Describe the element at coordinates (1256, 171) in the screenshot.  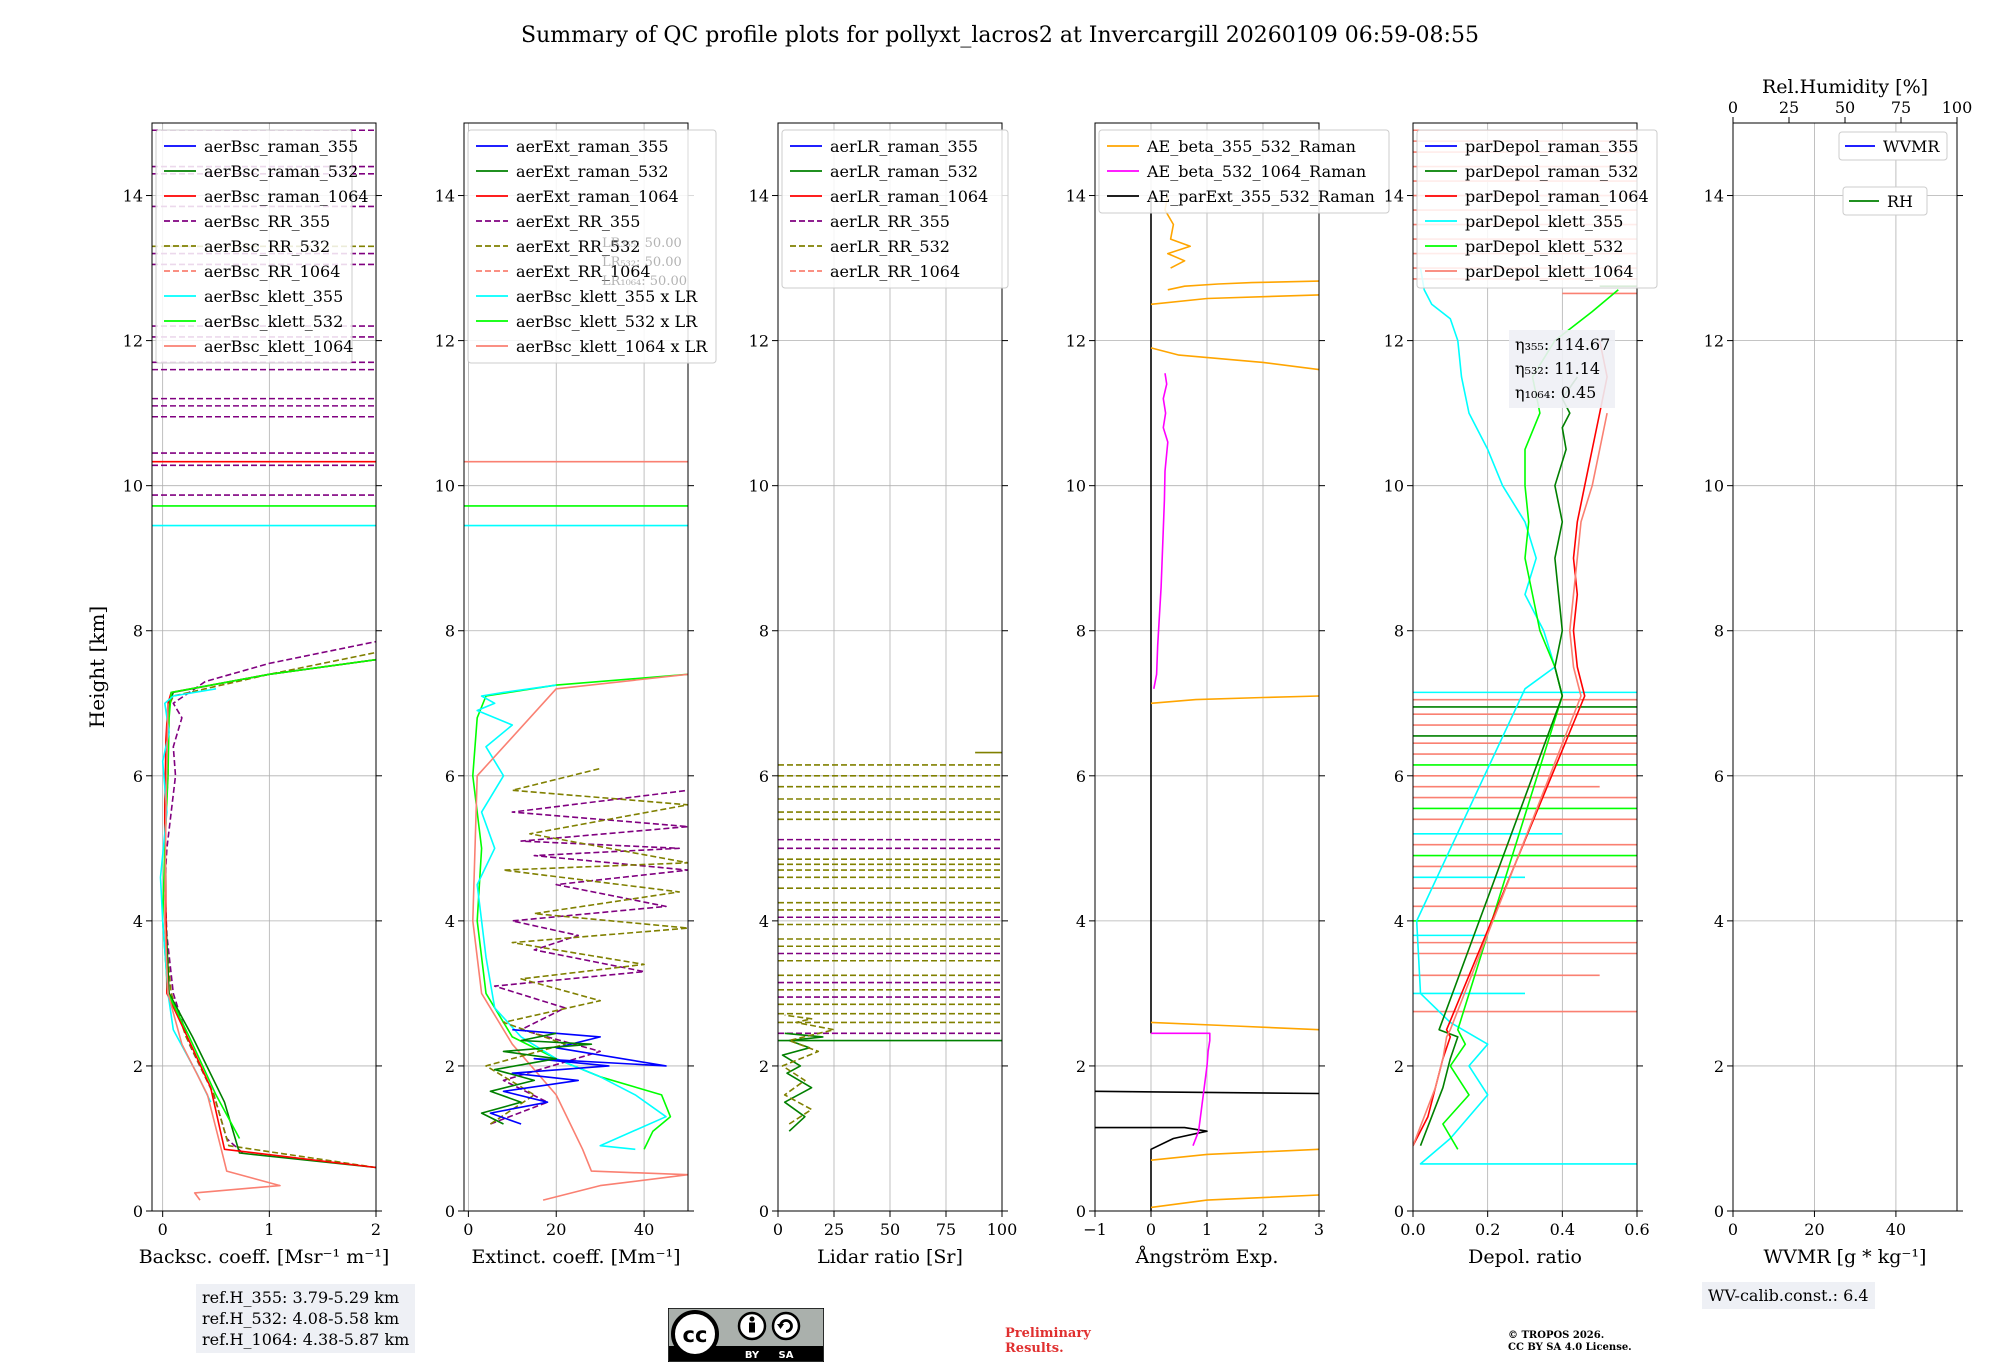
I see `legend-label: AE_beta_532_1064_Raman` at that location.